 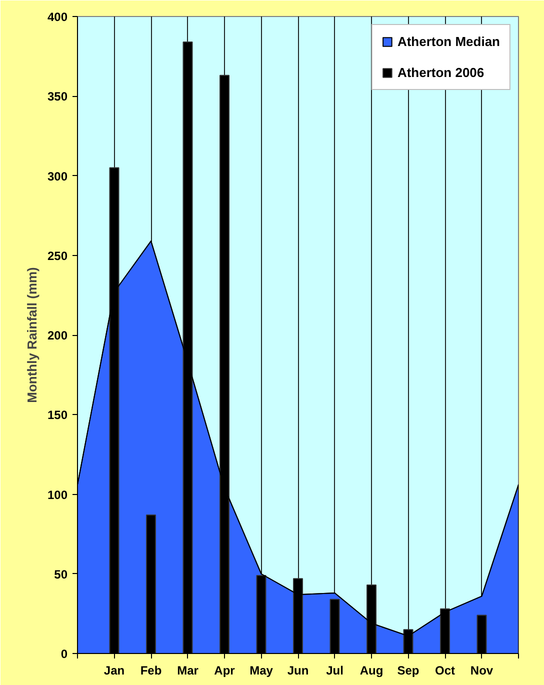 I want to click on x-tick-label: Nov, so click(x=482, y=671).